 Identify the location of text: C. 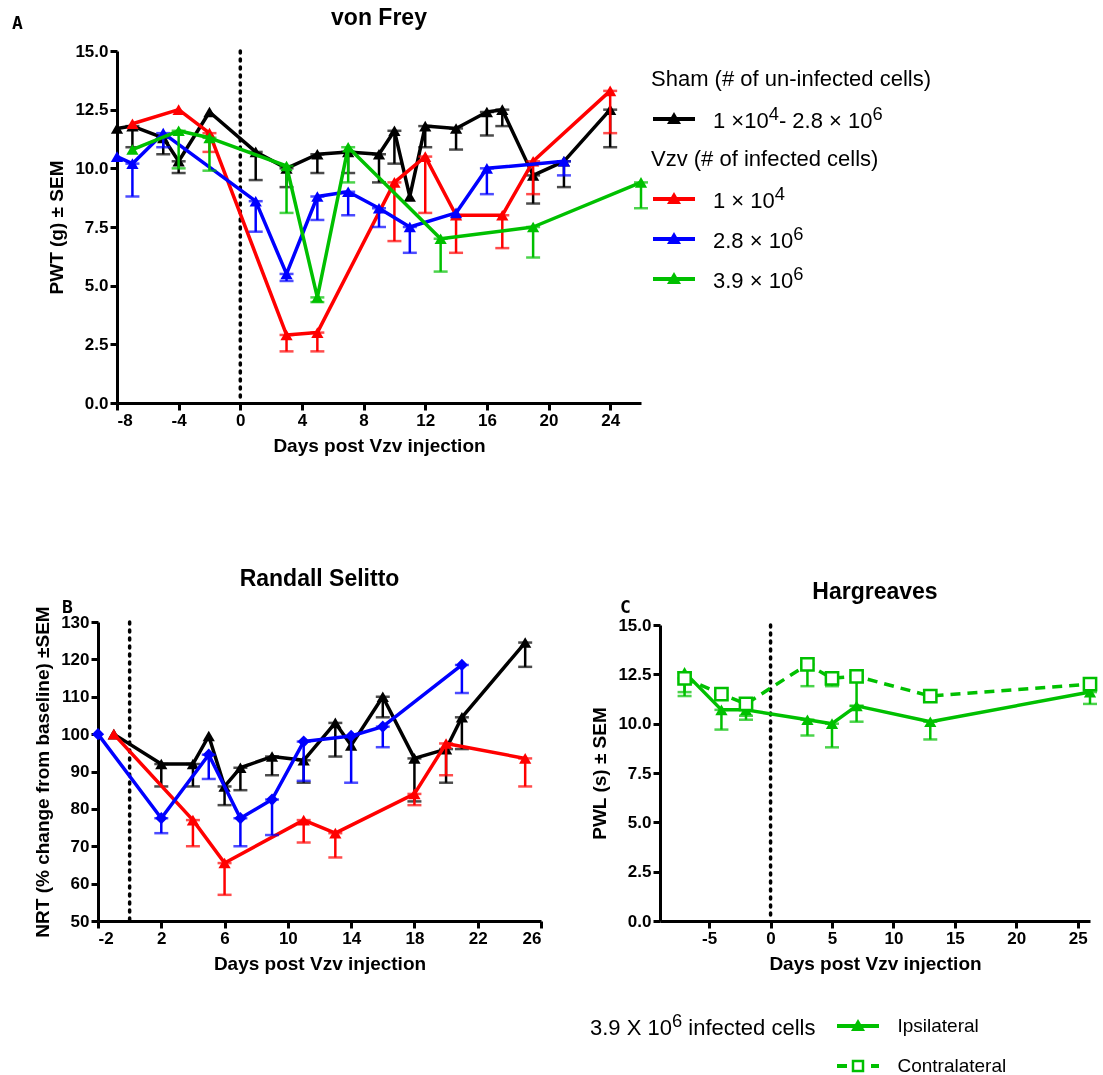
(625, 606).